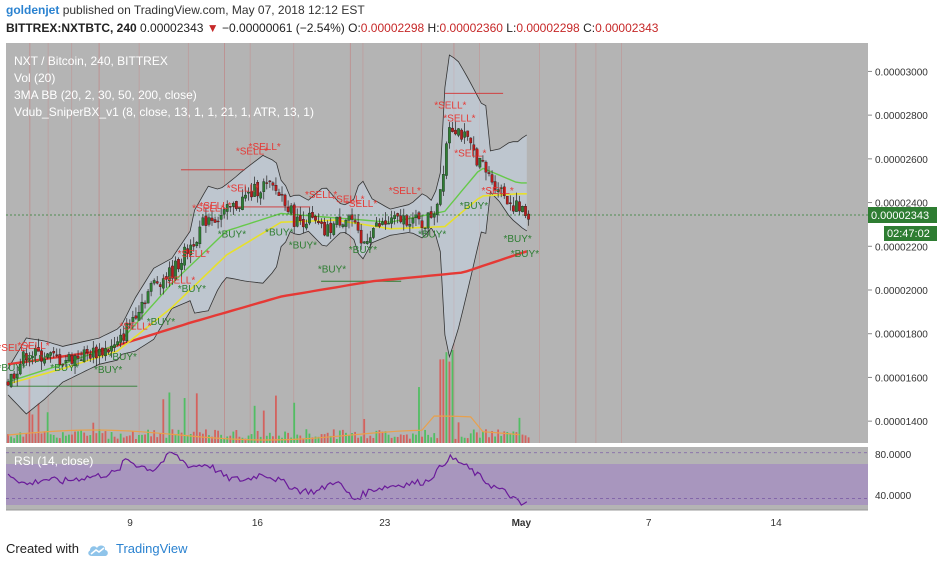 The image size is (943, 567). Describe the element at coordinates (450, 106) in the screenshot. I see `sell-signal: *SELL*` at that location.